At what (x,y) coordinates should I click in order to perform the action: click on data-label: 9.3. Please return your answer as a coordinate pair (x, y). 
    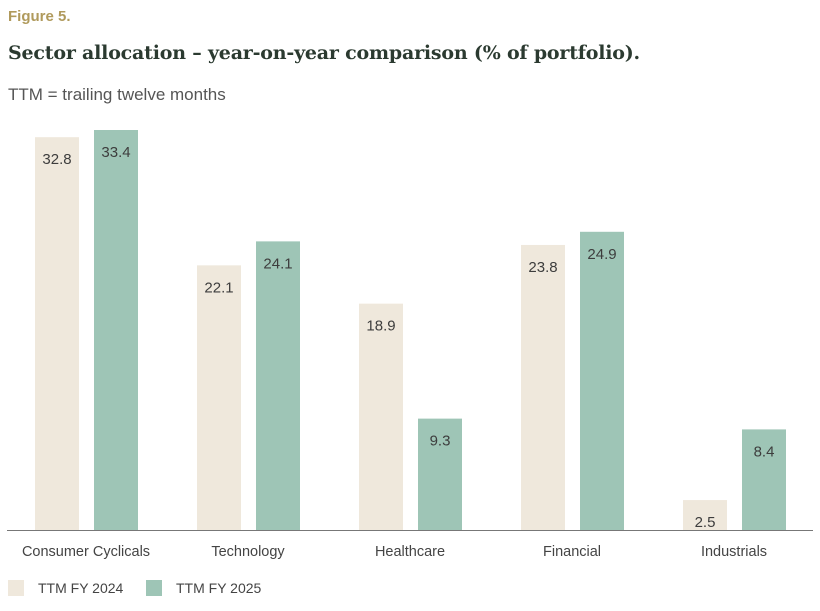
    Looking at the image, I should click on (440, 441).